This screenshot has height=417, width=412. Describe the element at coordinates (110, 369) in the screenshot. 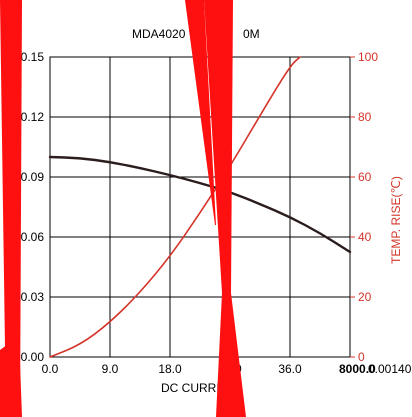

I see `x-tick-label: 9.0` at that location.